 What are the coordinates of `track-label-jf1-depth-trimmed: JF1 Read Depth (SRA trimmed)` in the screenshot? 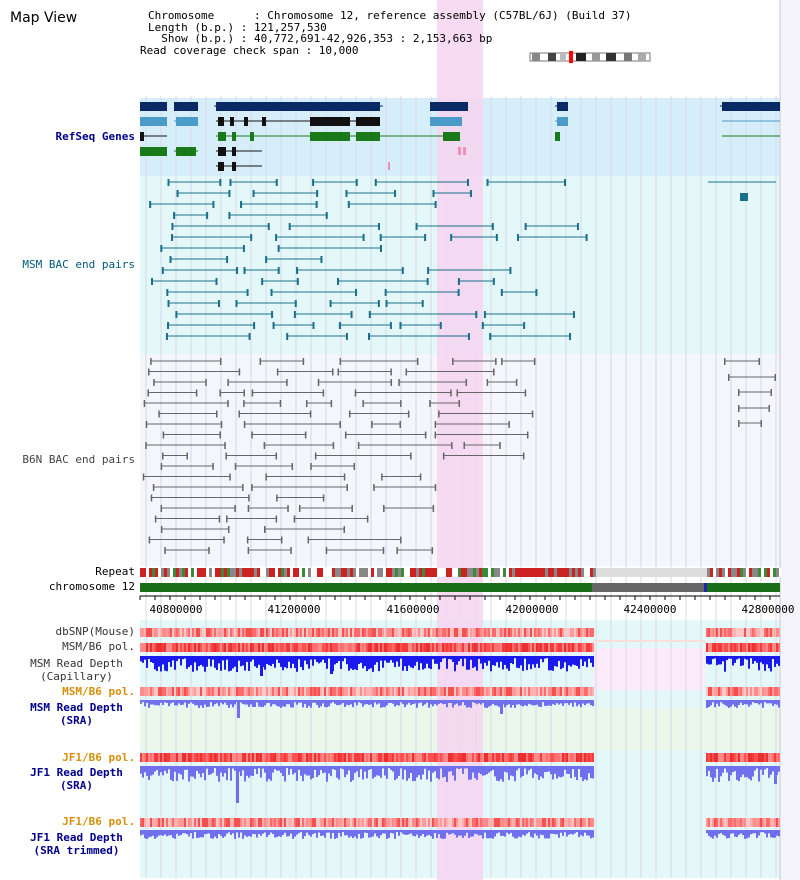 It's located at (76, 844).